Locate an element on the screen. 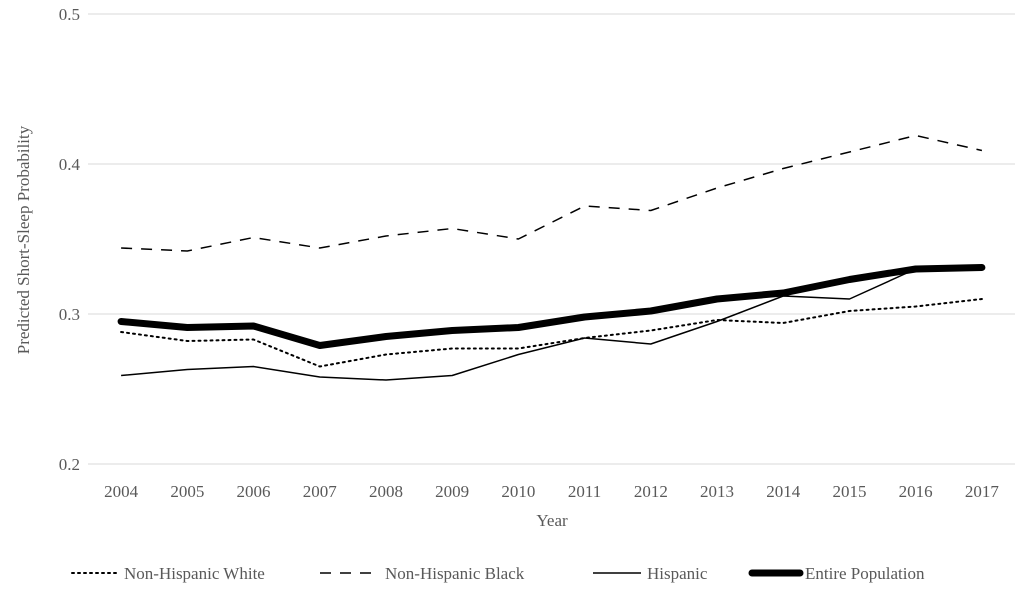 This screenshot has width=1024, height=592. x-tick-label: 2017 is located at coordinates (982, 491).